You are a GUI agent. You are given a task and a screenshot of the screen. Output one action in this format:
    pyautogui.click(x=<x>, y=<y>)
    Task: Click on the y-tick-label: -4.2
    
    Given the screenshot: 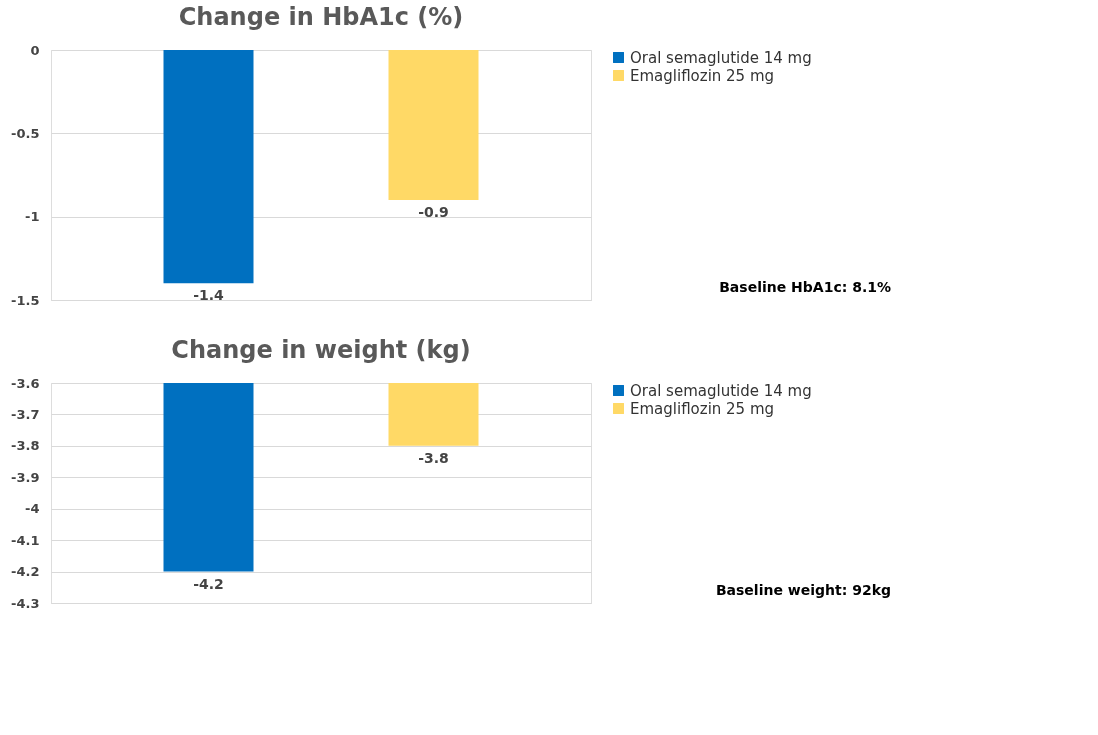 What is the action you would take?
    pyautogui.click(x=25, y=572)
    